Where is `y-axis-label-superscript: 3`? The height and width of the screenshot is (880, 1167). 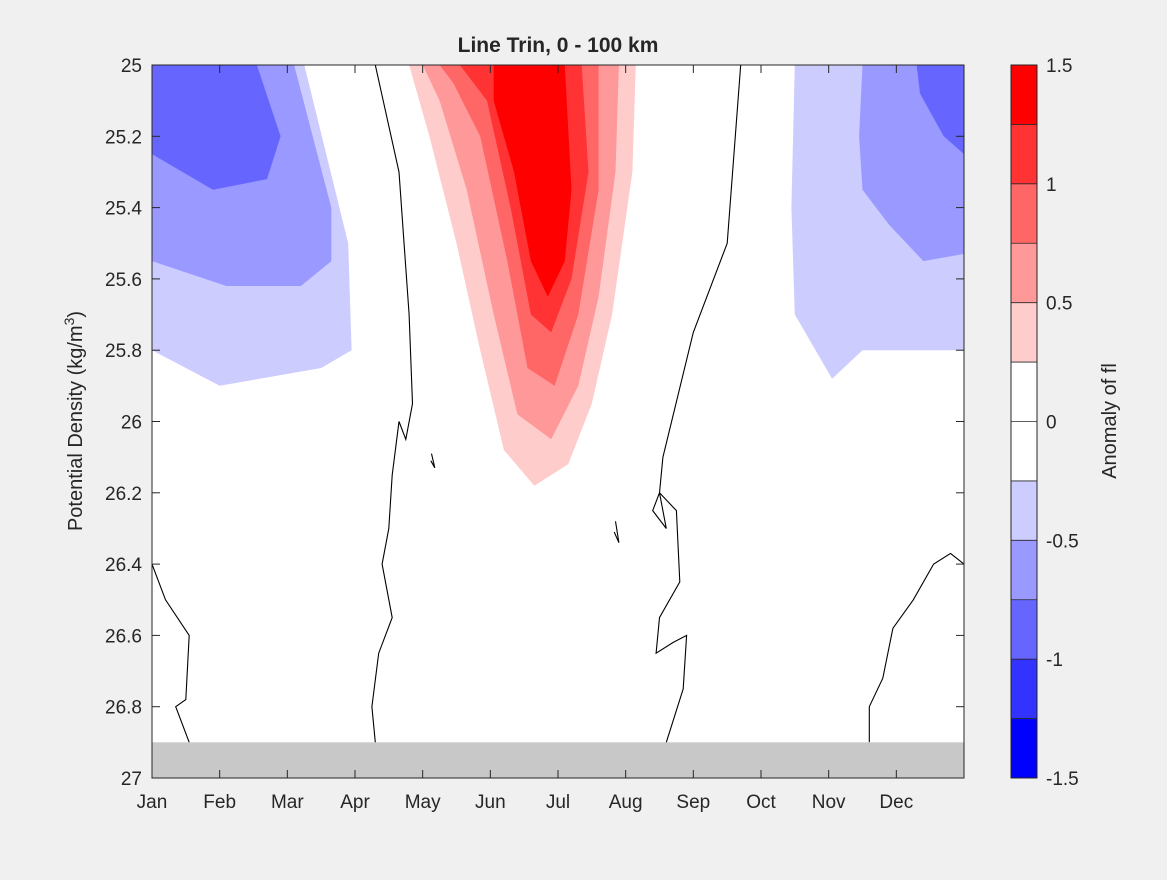 y-axis-label-superscript: 3 is located at coordinates (69, 321).